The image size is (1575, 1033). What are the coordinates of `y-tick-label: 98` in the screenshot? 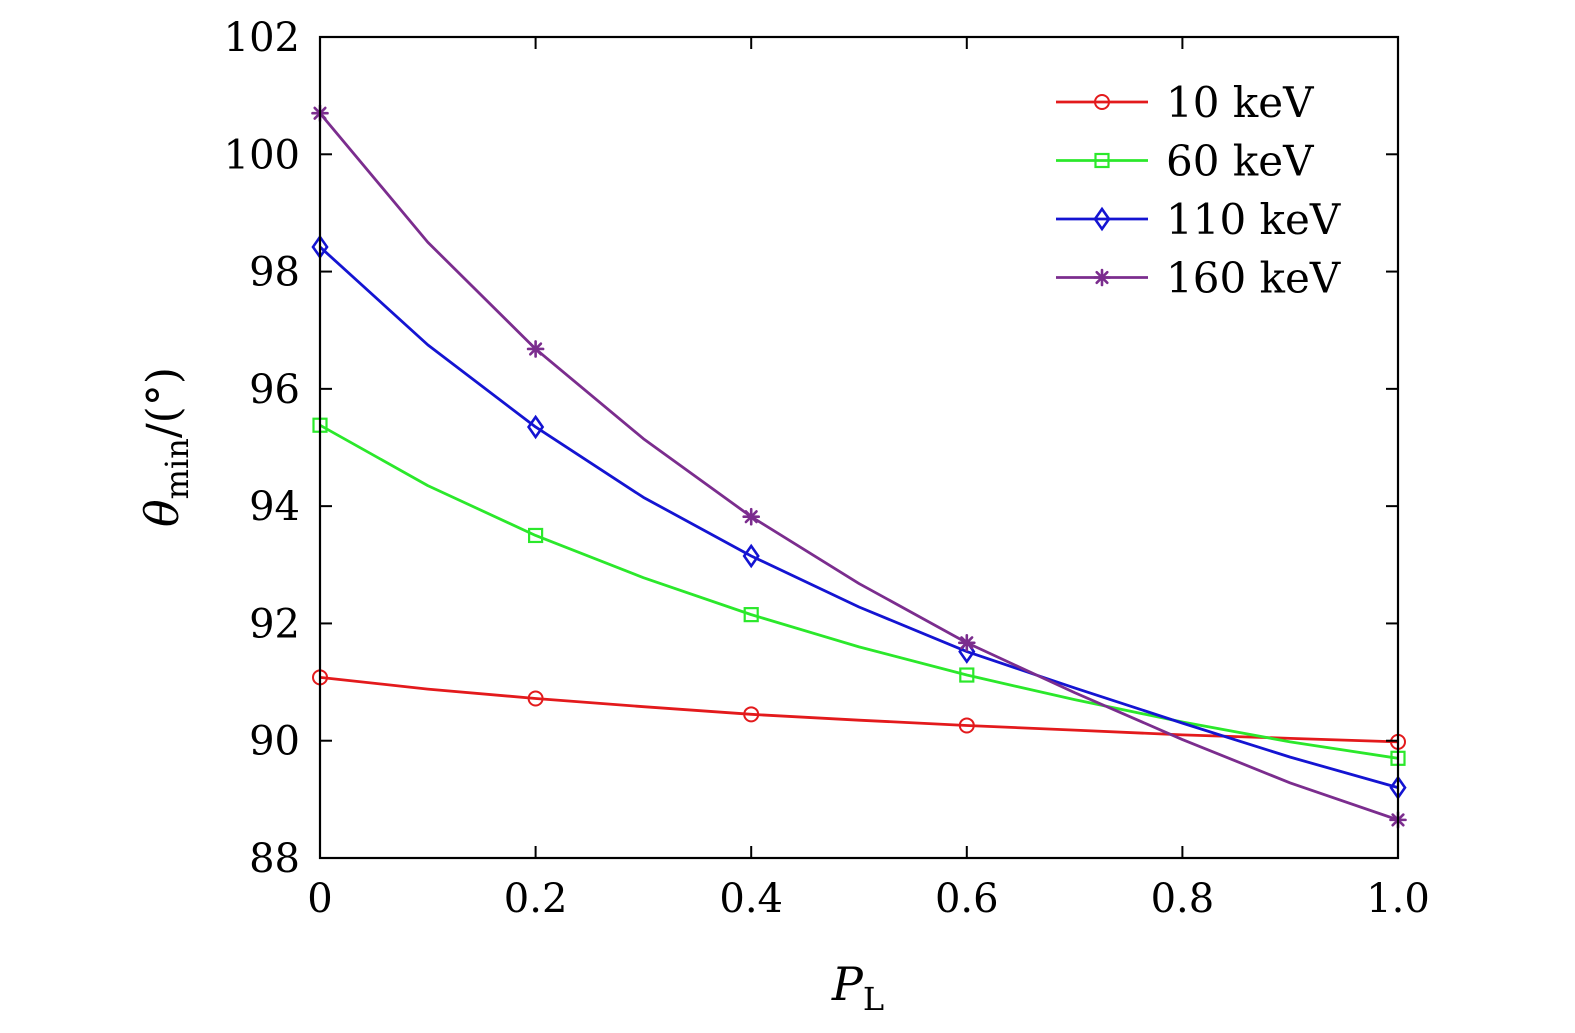 It's located at (274, 273).